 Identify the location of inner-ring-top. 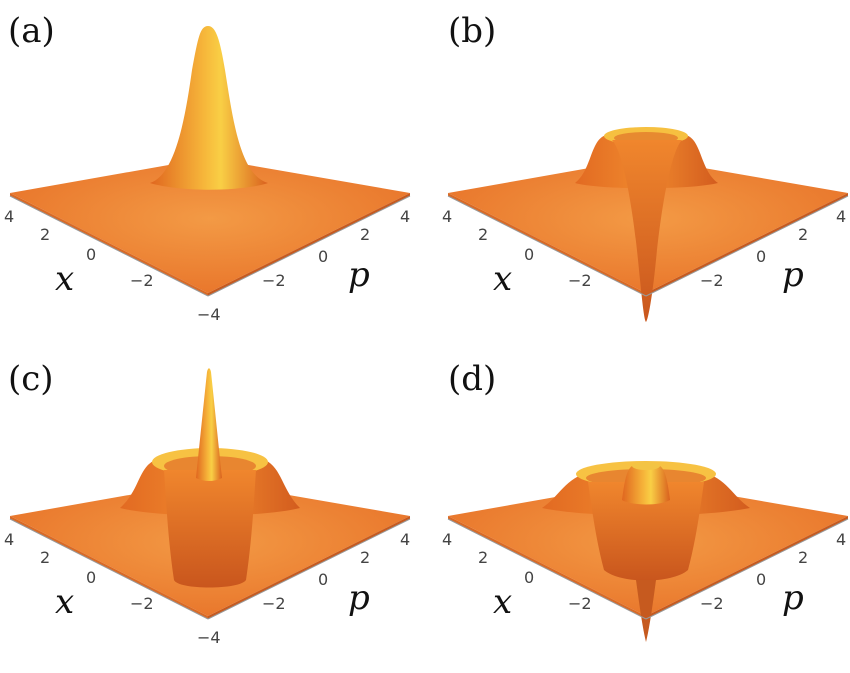
(646, 466).